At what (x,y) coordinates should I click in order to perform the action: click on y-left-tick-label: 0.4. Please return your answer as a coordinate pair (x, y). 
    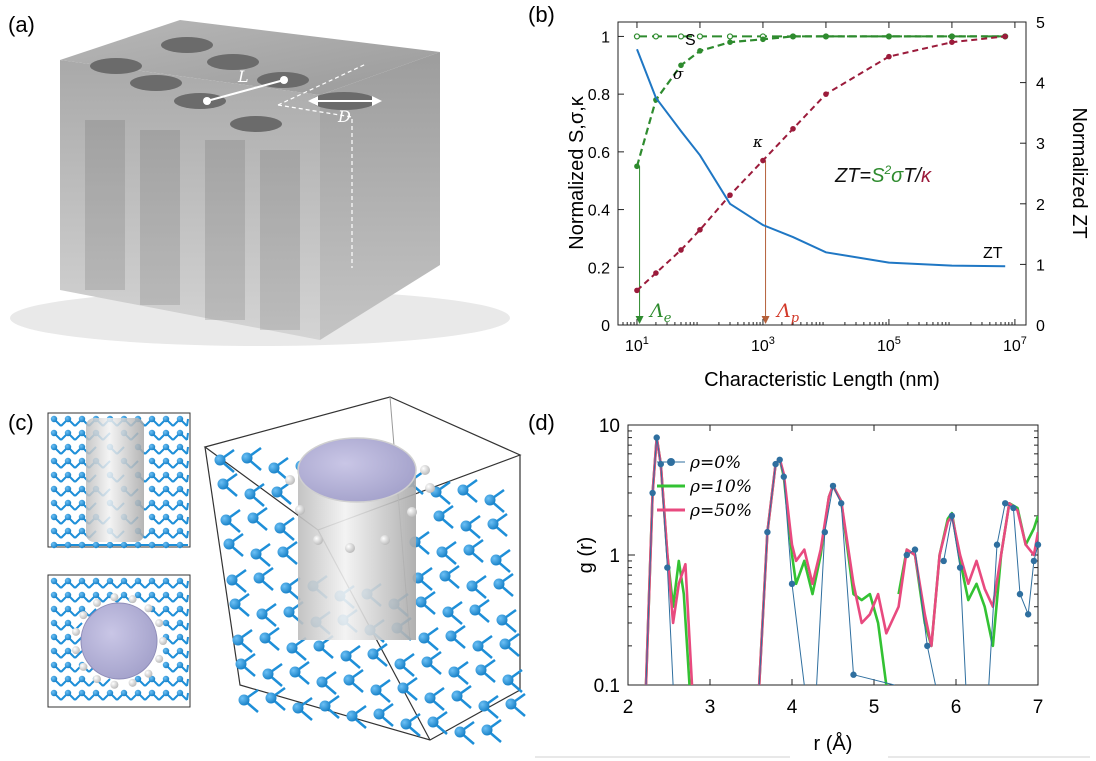
    Looking at the image, I should click on (599, 211).